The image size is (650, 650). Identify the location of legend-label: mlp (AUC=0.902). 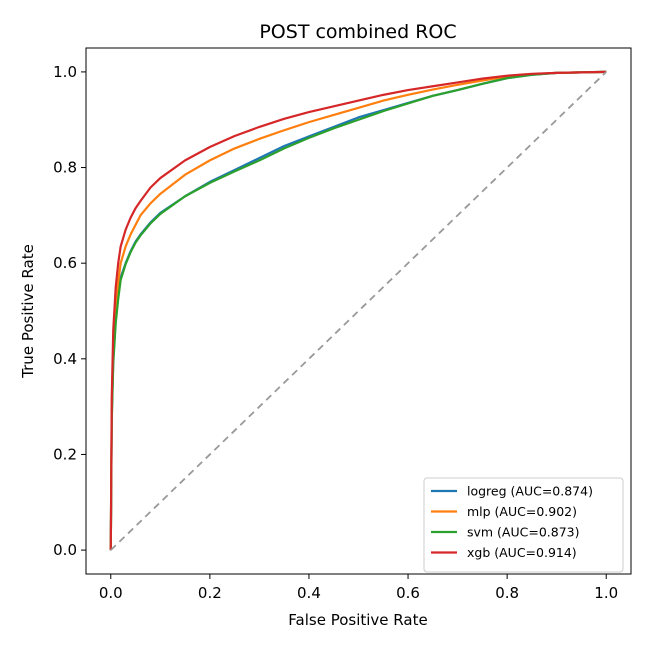
(522, 511).